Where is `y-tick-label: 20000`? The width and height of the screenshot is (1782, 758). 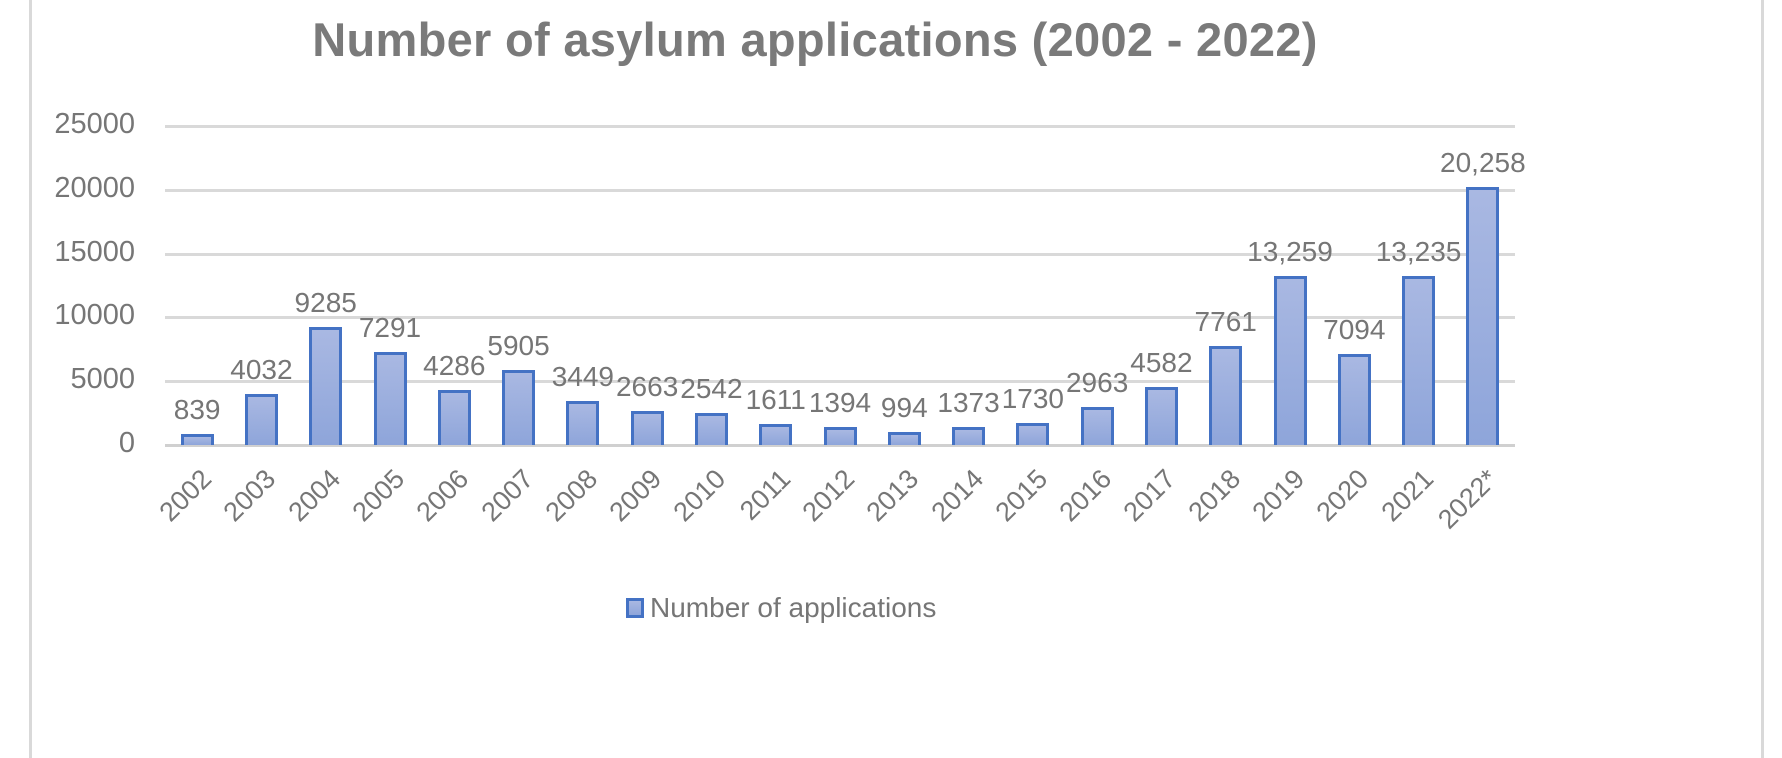 y-tick-label: 20000 is located at coordinates (94, 187).